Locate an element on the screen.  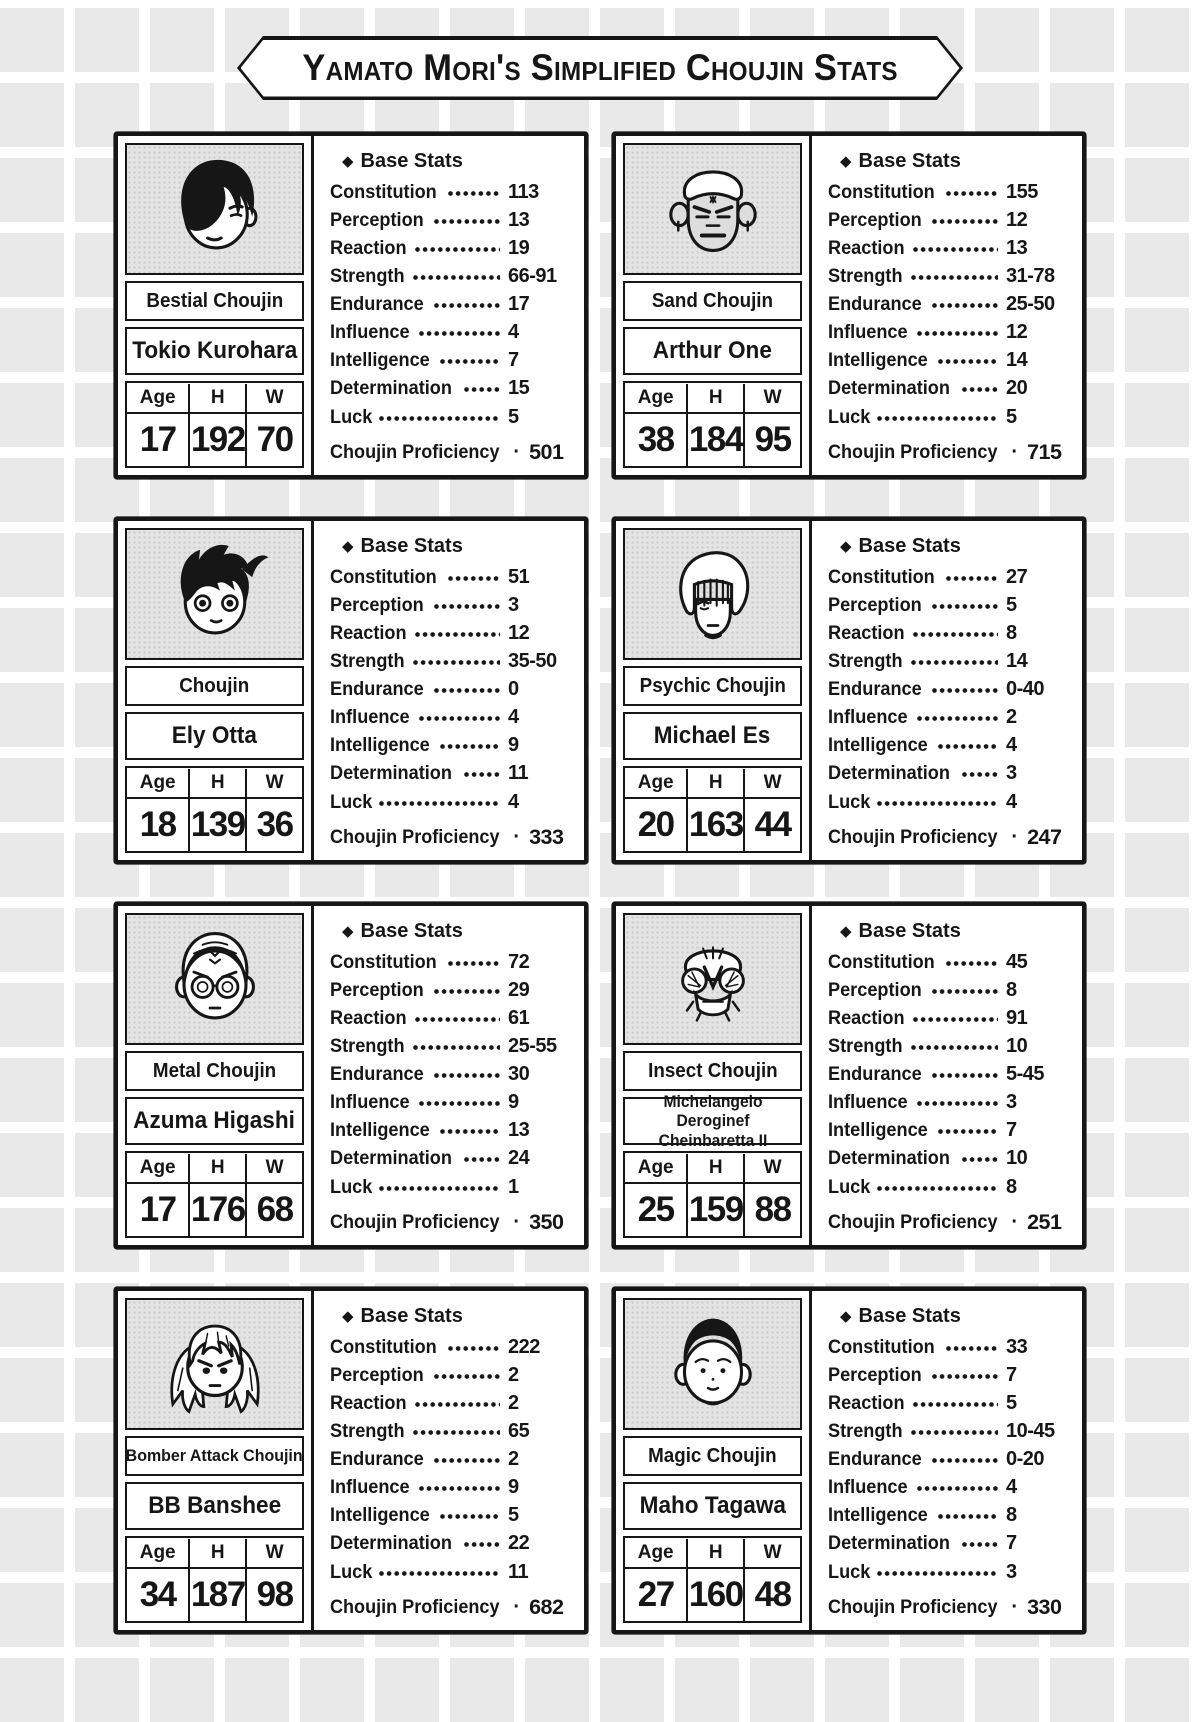
height-value: 160 is located at coordinates (717, 1594).